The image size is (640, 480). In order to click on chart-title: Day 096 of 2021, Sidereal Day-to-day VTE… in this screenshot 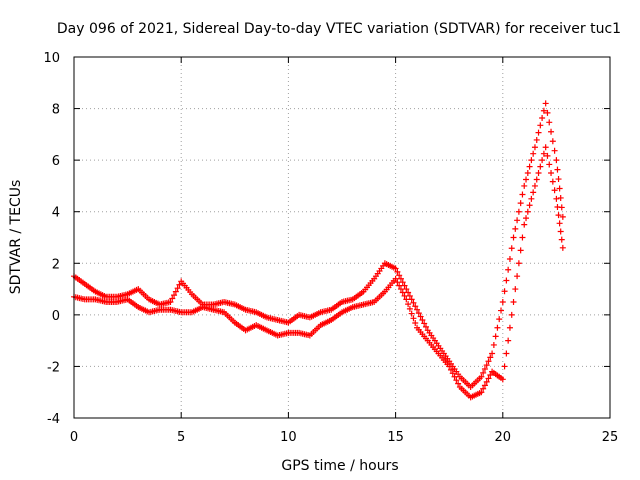, I will do `click(339, 29)`.